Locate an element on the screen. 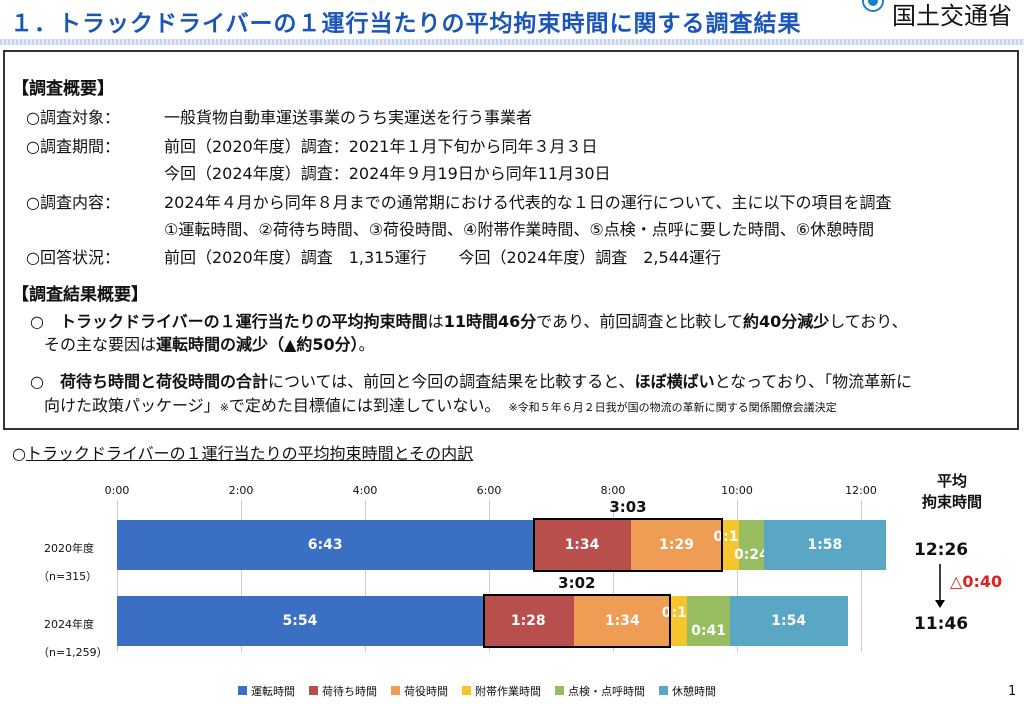  results-heading: 【調査結果概要】 is located at coordinates (80, 295).